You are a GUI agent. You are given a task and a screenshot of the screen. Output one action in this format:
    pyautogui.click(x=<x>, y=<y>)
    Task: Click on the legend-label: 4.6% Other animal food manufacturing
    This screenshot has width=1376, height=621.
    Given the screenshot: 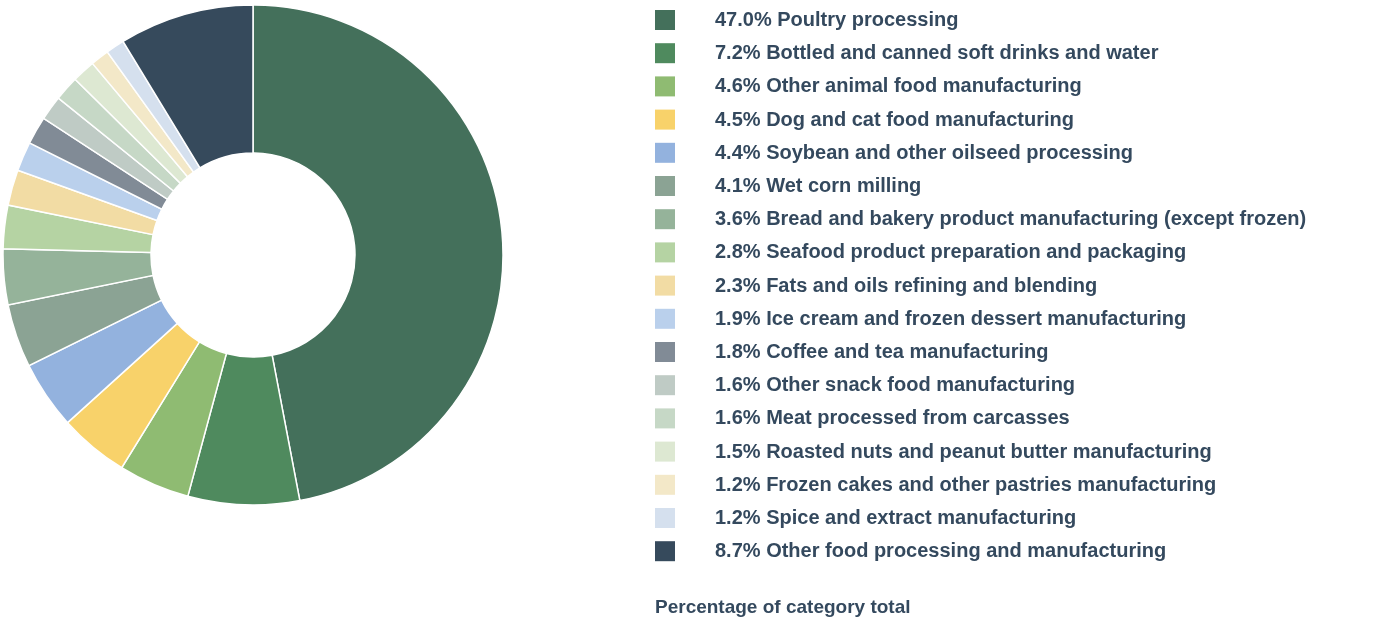 What is the action you would take?
    pyautogui.click(x=898, y=85)
    